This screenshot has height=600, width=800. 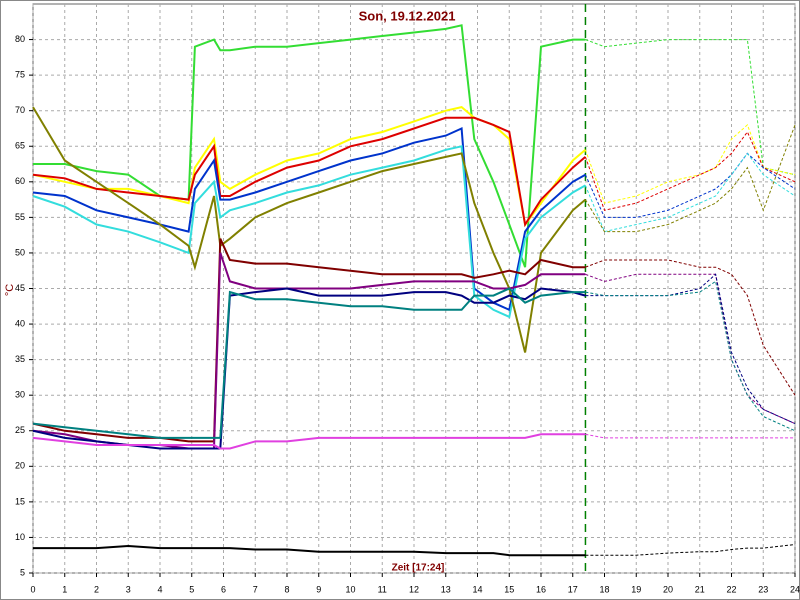 I want to click on y-tick-label: 75, so click(x=20, y=75).